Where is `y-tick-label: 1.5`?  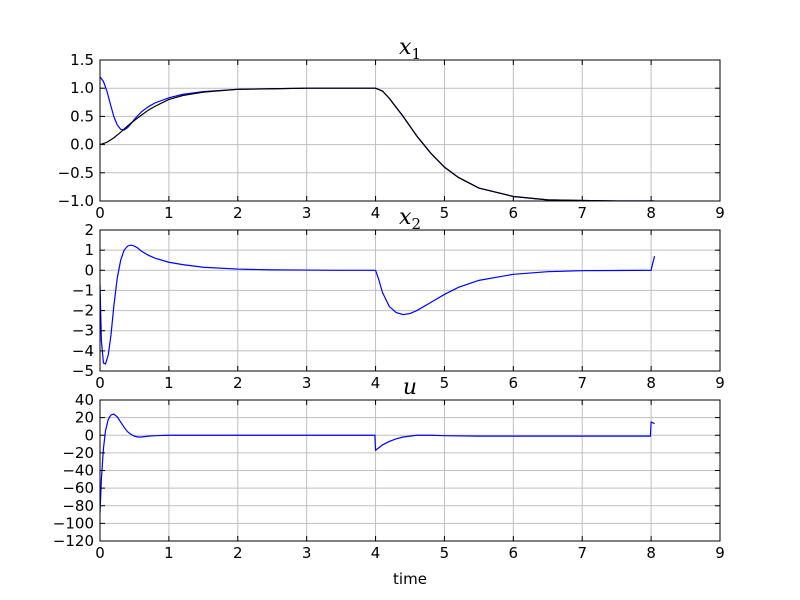 y-tick-label: 1.5 is located at coordinates (82, 60).